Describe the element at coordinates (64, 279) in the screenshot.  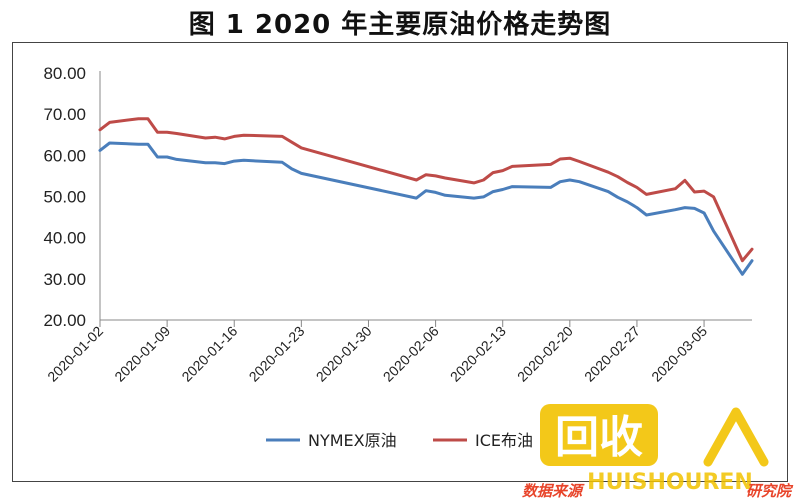
I see `y-tick-label: 30.00` at that location.